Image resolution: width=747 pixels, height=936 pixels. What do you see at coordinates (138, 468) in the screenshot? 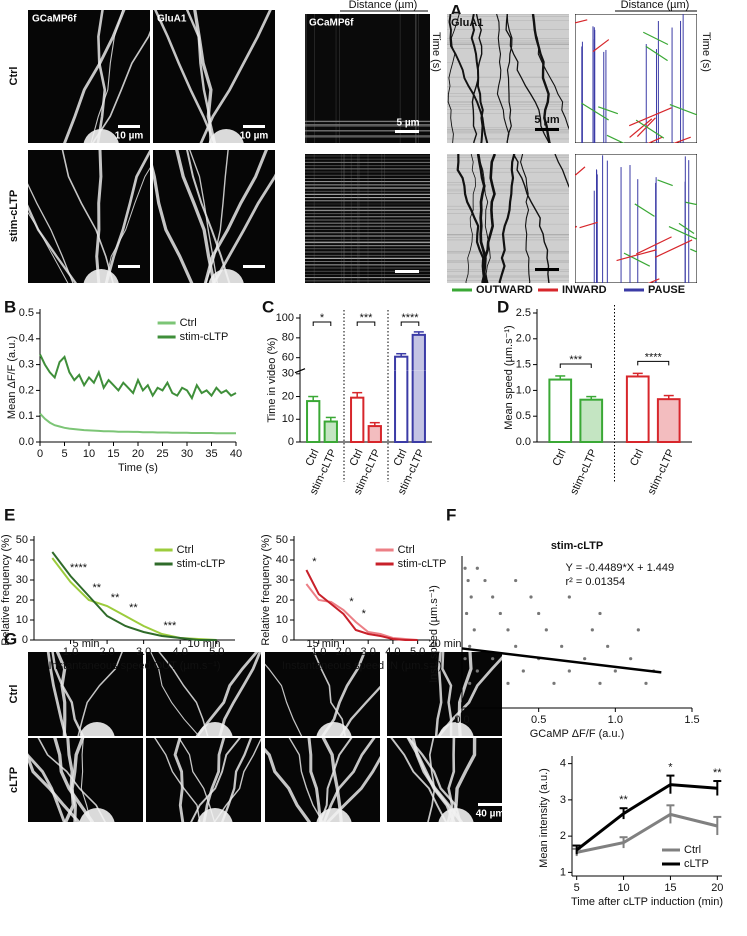
I see `x-axis-label: Time (s)` at bounding box center [138, 468].